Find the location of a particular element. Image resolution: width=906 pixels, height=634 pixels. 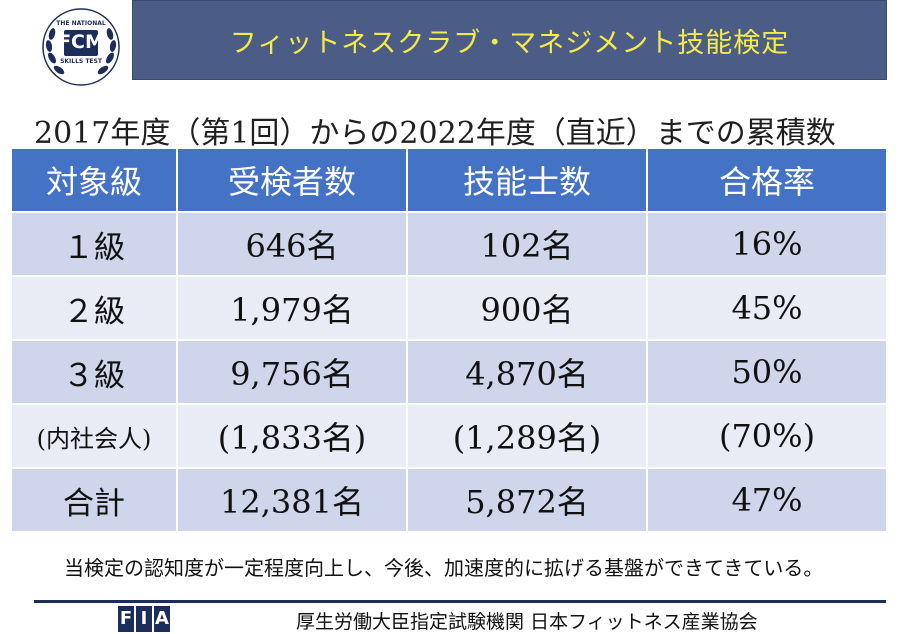

fia-logo: F I A is located at coordinates (144, 619).